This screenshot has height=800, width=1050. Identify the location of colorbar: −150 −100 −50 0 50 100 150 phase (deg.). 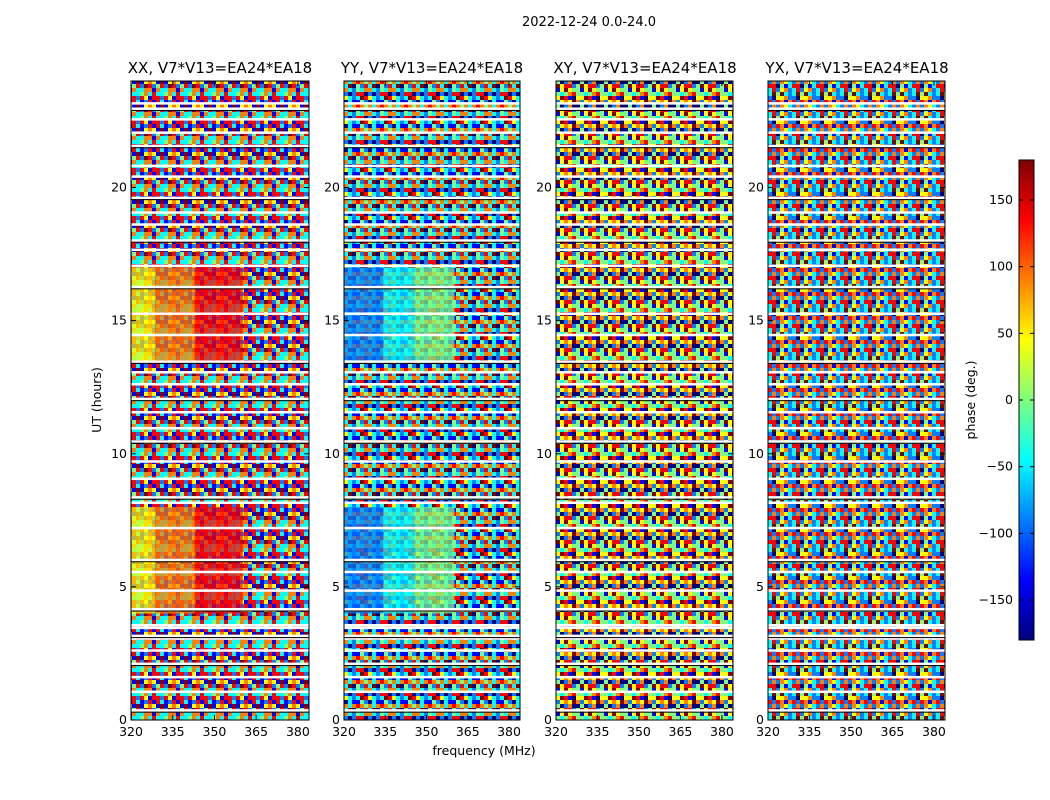
(999, 400).